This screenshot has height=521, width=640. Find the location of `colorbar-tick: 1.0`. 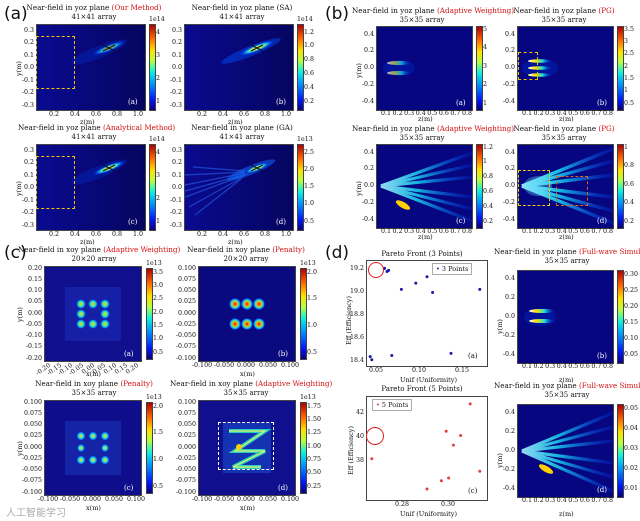

colorbar-tick: 1.0 is located at coordinates (312, 325).